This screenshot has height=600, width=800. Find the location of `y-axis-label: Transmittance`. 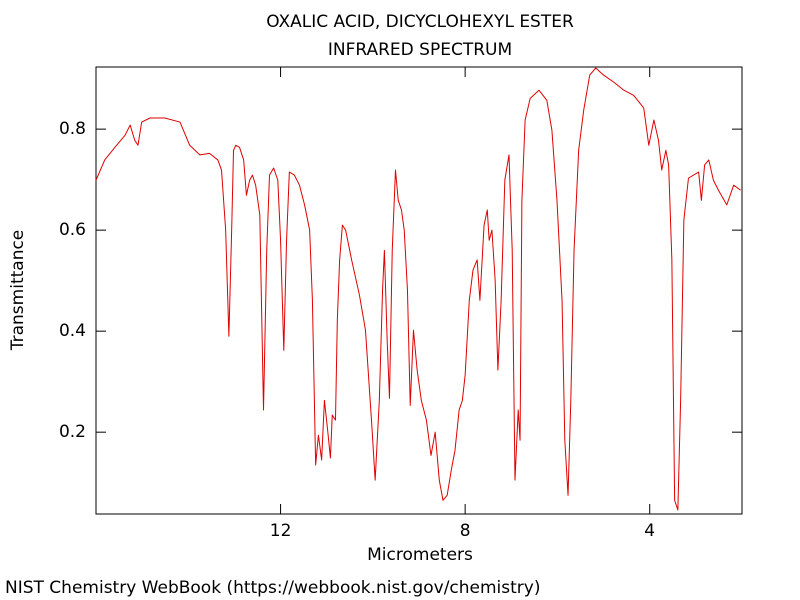

y-axis-label: Transmittance is located at coordinates (18, 291).